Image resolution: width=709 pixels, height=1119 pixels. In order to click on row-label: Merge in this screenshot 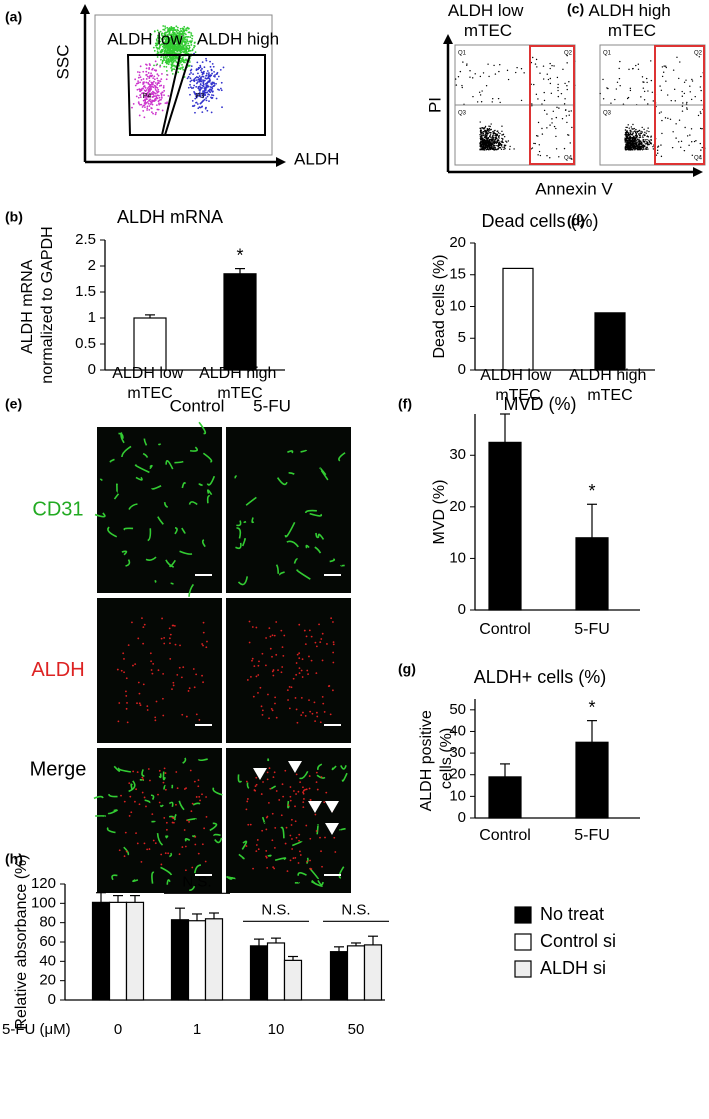, I will do `click(58, 769)`.